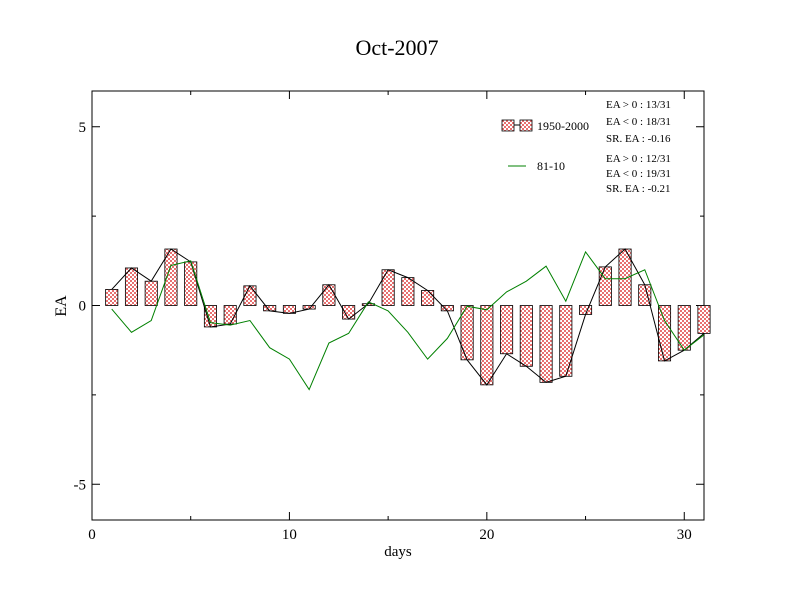  Describe the element at coordinates (486, 535) in the screenshot. I see `x-tick-label: 20` at that location.